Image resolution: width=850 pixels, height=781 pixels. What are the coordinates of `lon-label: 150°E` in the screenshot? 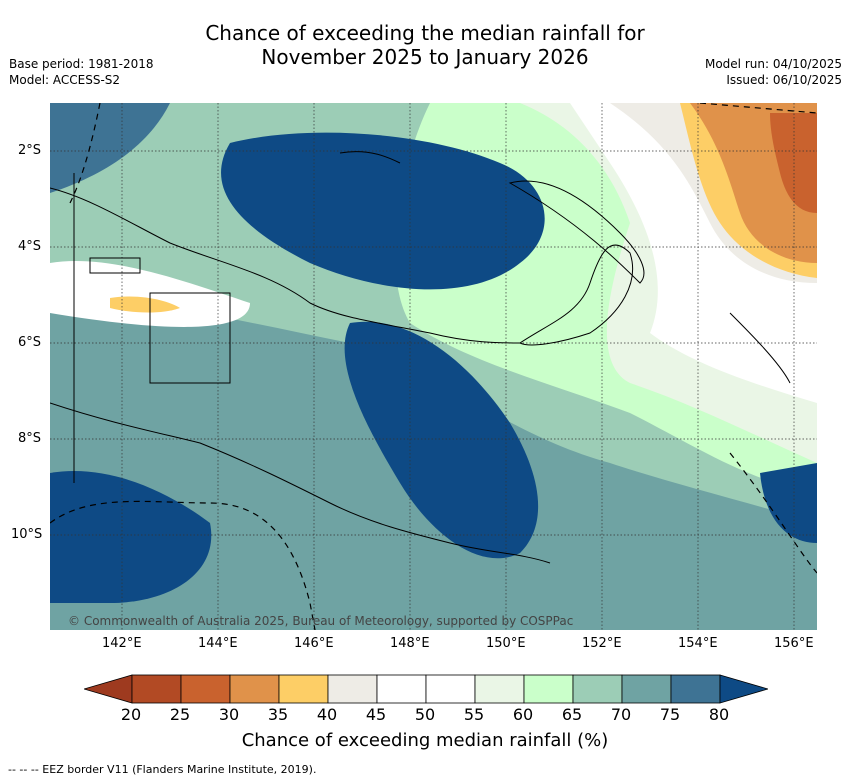 It's located at (506, 643).